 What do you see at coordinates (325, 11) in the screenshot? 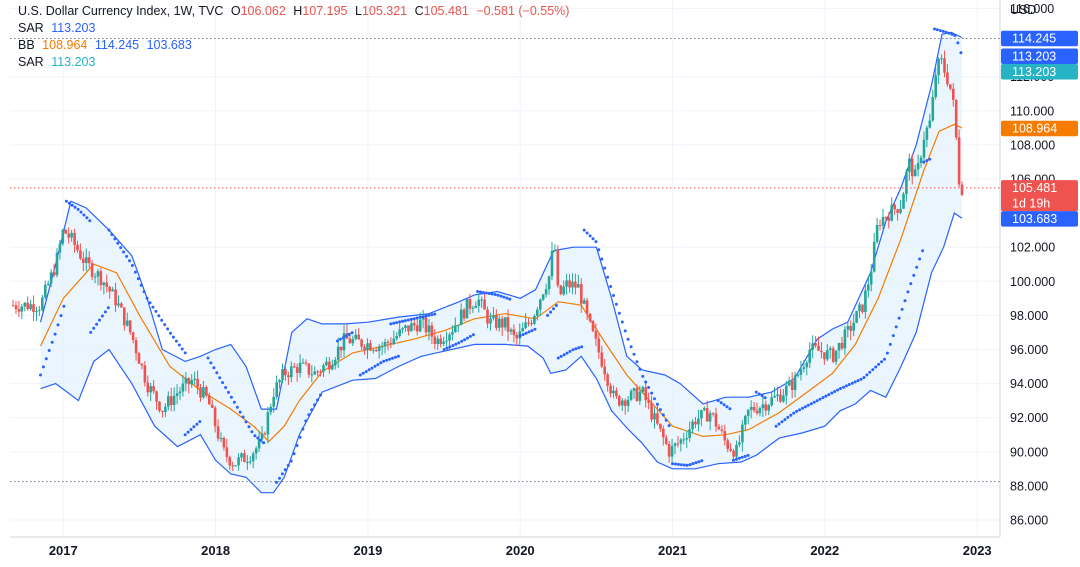
I see `high-value: 107.195` at bounding box center [325, 11].